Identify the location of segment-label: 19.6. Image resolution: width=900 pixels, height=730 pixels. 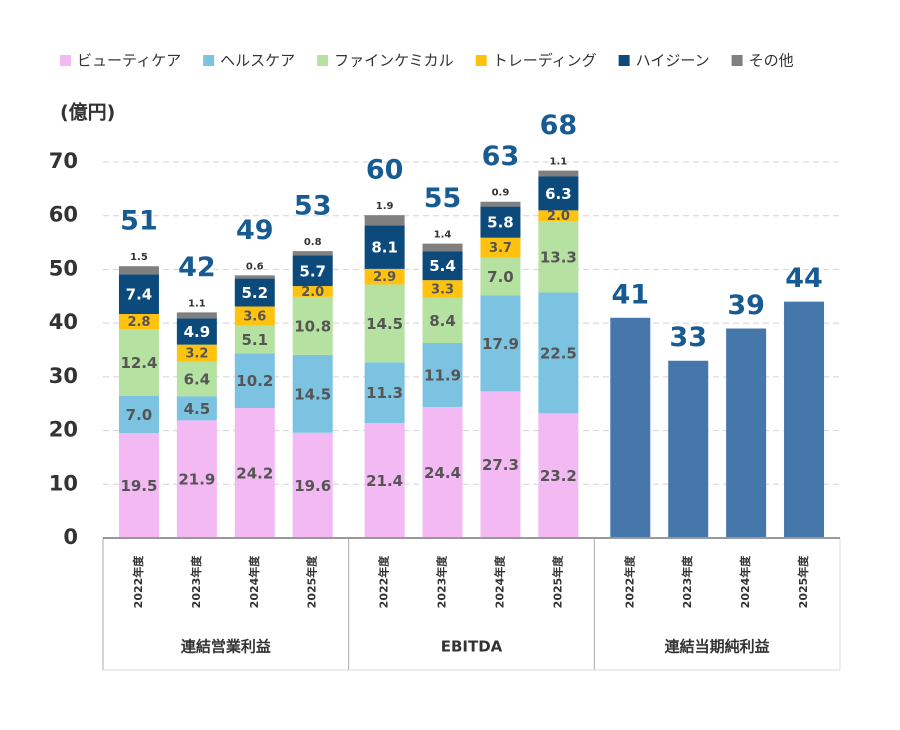
(312, 486).